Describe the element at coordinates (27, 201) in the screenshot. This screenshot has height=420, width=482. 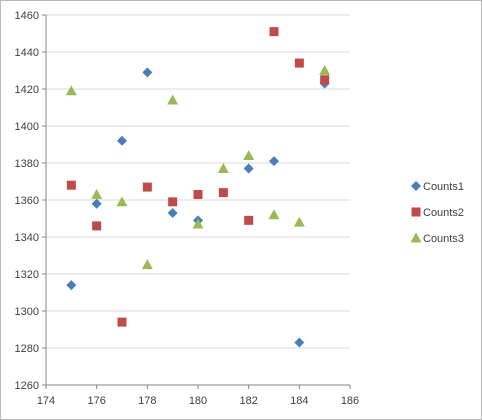
I see `y-tick-label: 1360` at that location.